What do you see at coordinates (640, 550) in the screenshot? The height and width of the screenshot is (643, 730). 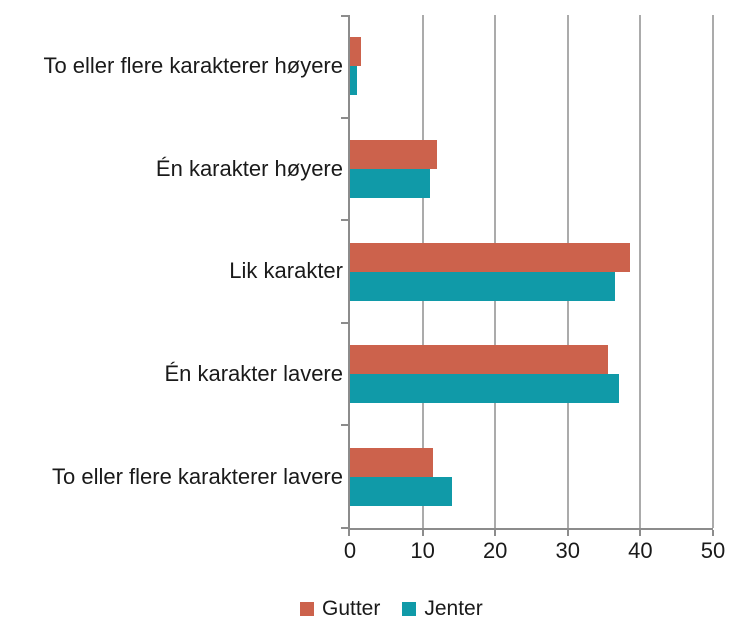 I see `x-tick-label-40: 40` at bounding box center [640, 550].